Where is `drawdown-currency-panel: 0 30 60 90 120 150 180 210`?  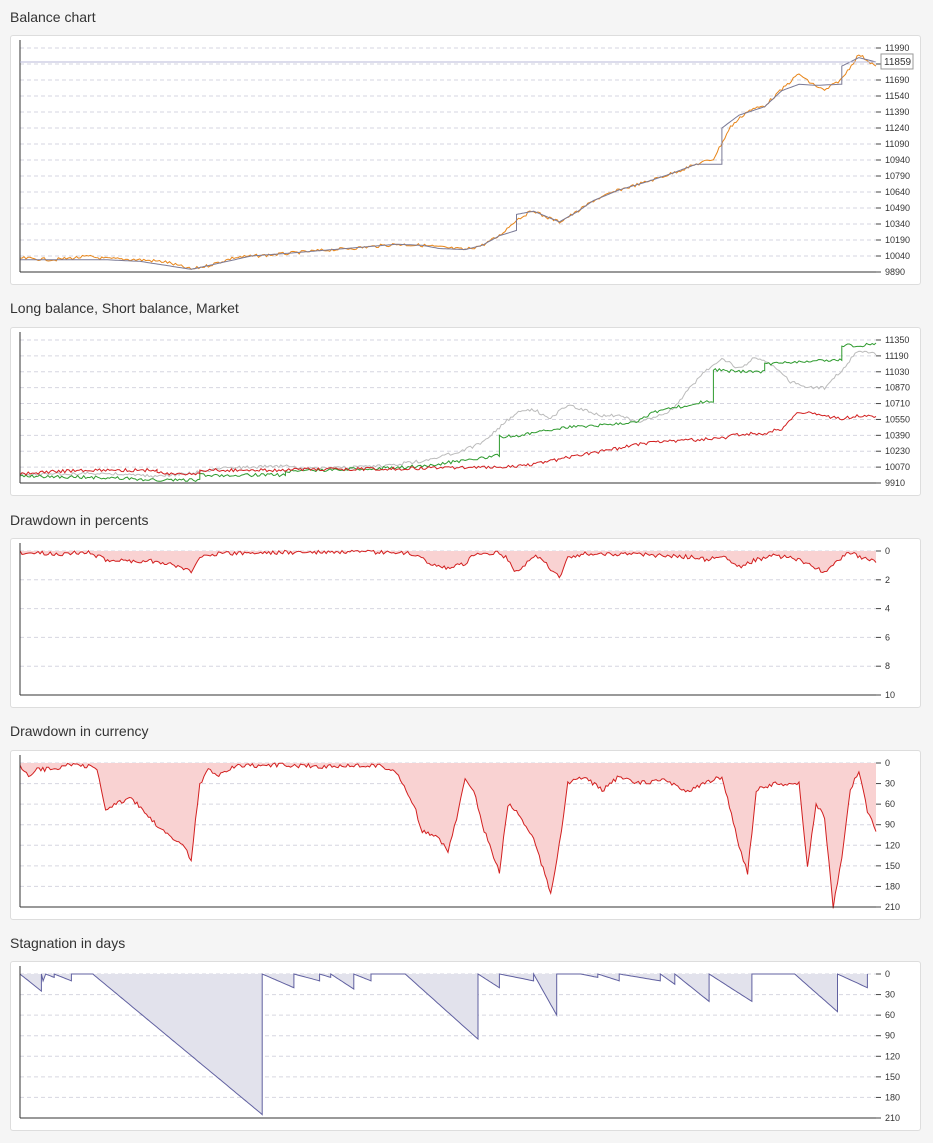 drawdown-currency-panel: 0 30 60 90 120 150 180 210 is located at coordinates (465, 835).